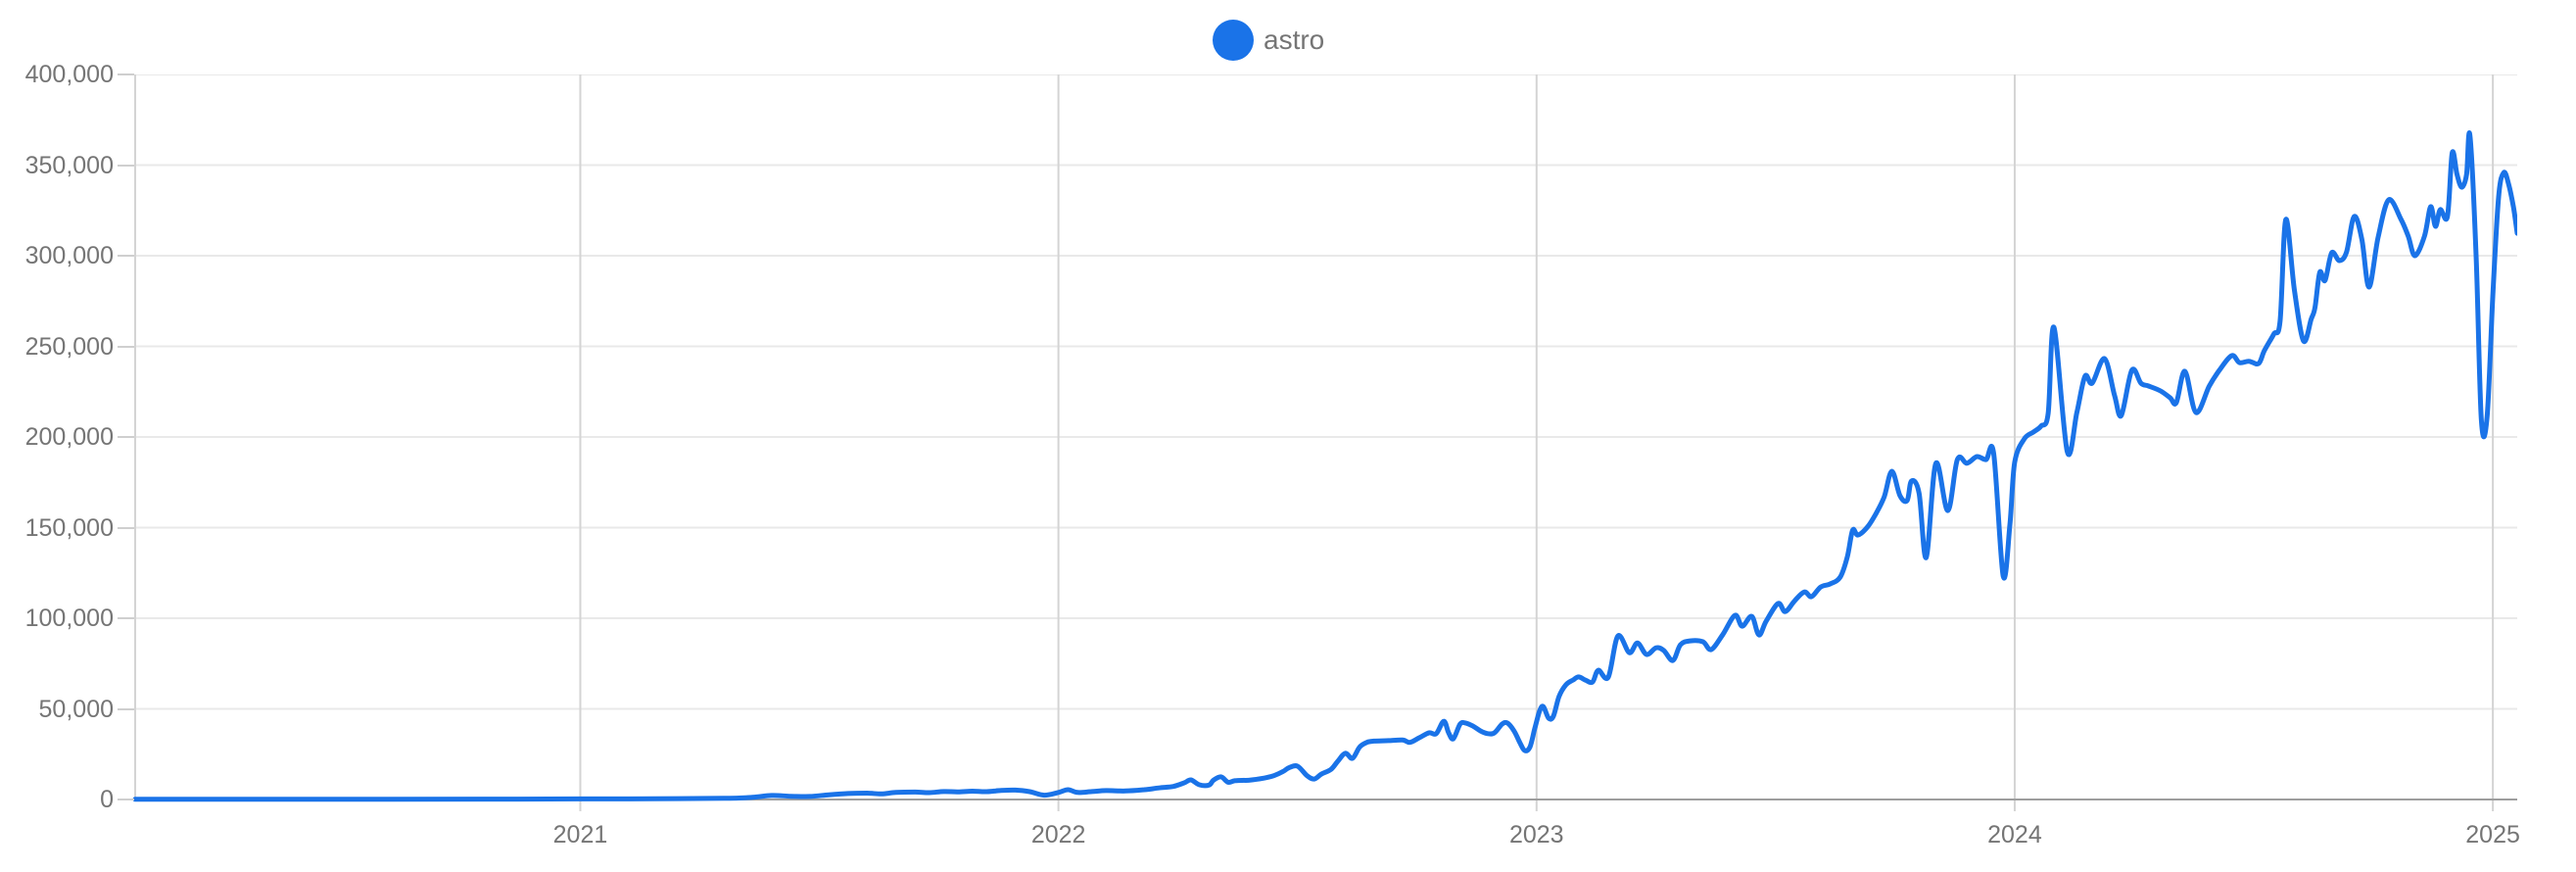 The image size is (2576, 872). Describe the element at coordinates (1234, 40) in the screenshot. I see `legend-dot-icon` at that location.